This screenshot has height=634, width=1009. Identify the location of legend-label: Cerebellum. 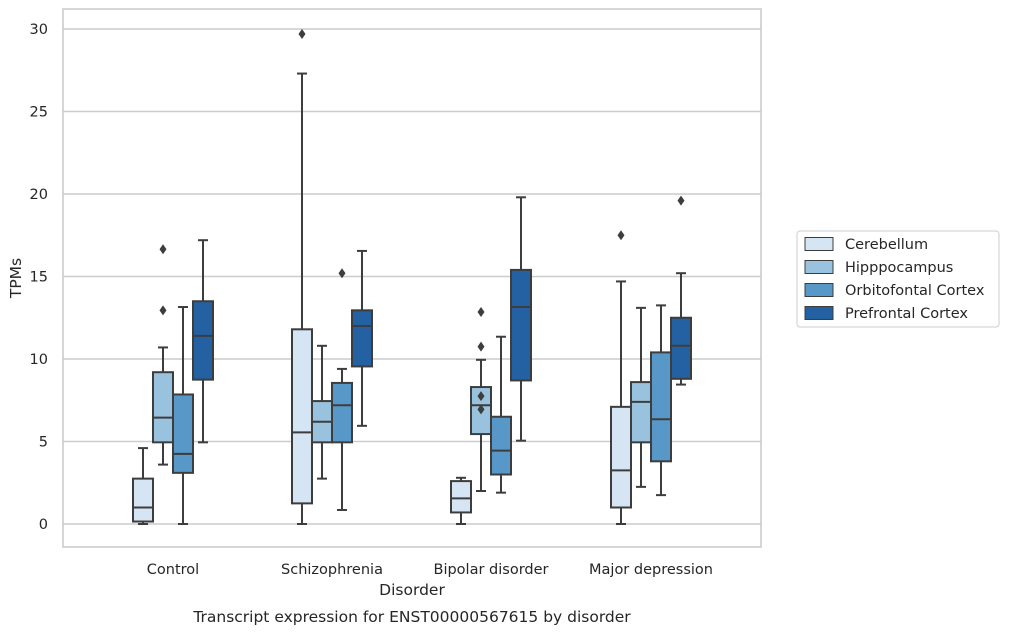
(886, 245).